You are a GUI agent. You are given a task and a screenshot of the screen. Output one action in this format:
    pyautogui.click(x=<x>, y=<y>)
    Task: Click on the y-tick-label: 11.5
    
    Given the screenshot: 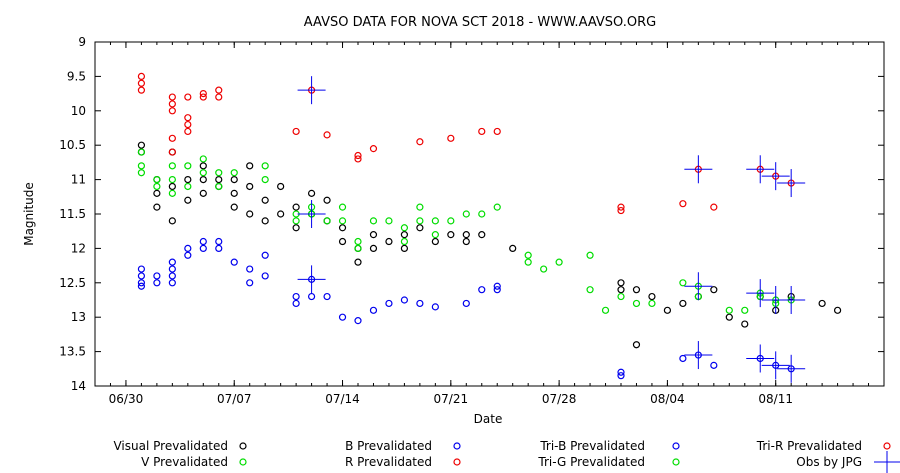 What is the action you would take?
    pyautogui.click(x=72, y=214)
    